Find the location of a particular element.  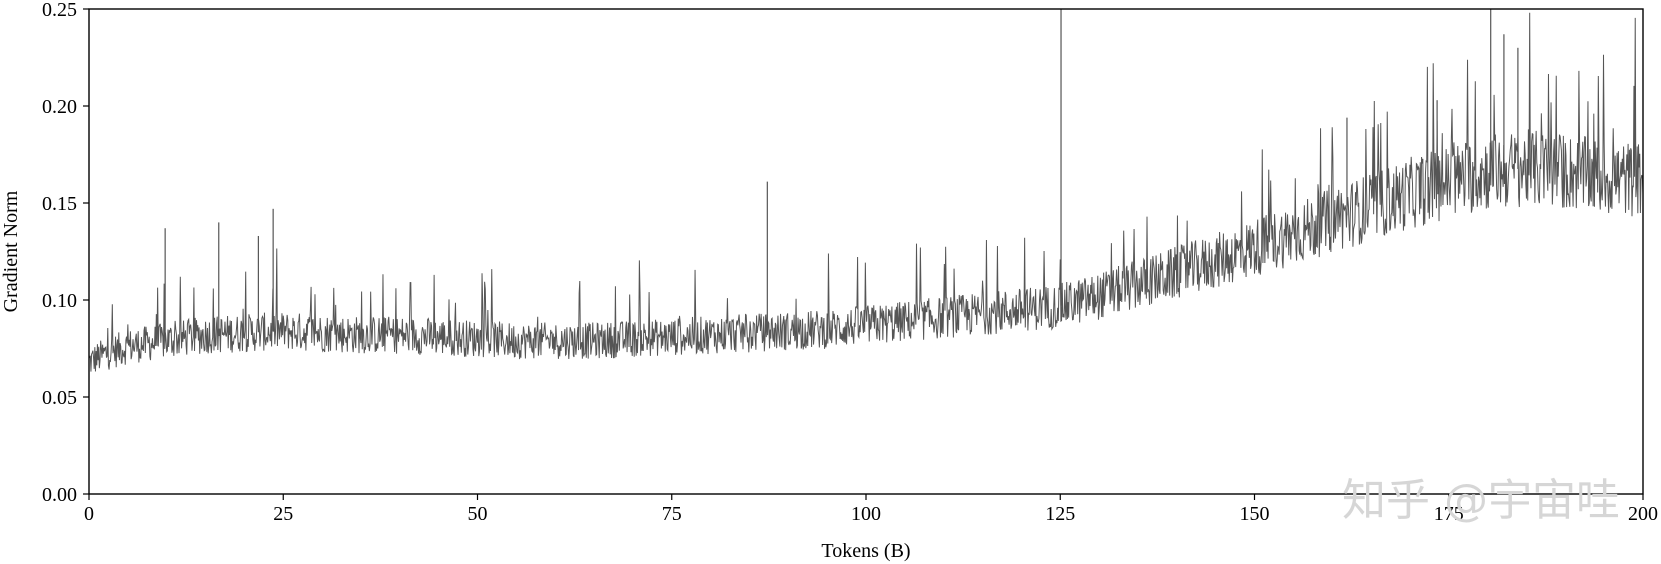

x-axis-title: Tokens (B) is located at coordinates (865, 551).